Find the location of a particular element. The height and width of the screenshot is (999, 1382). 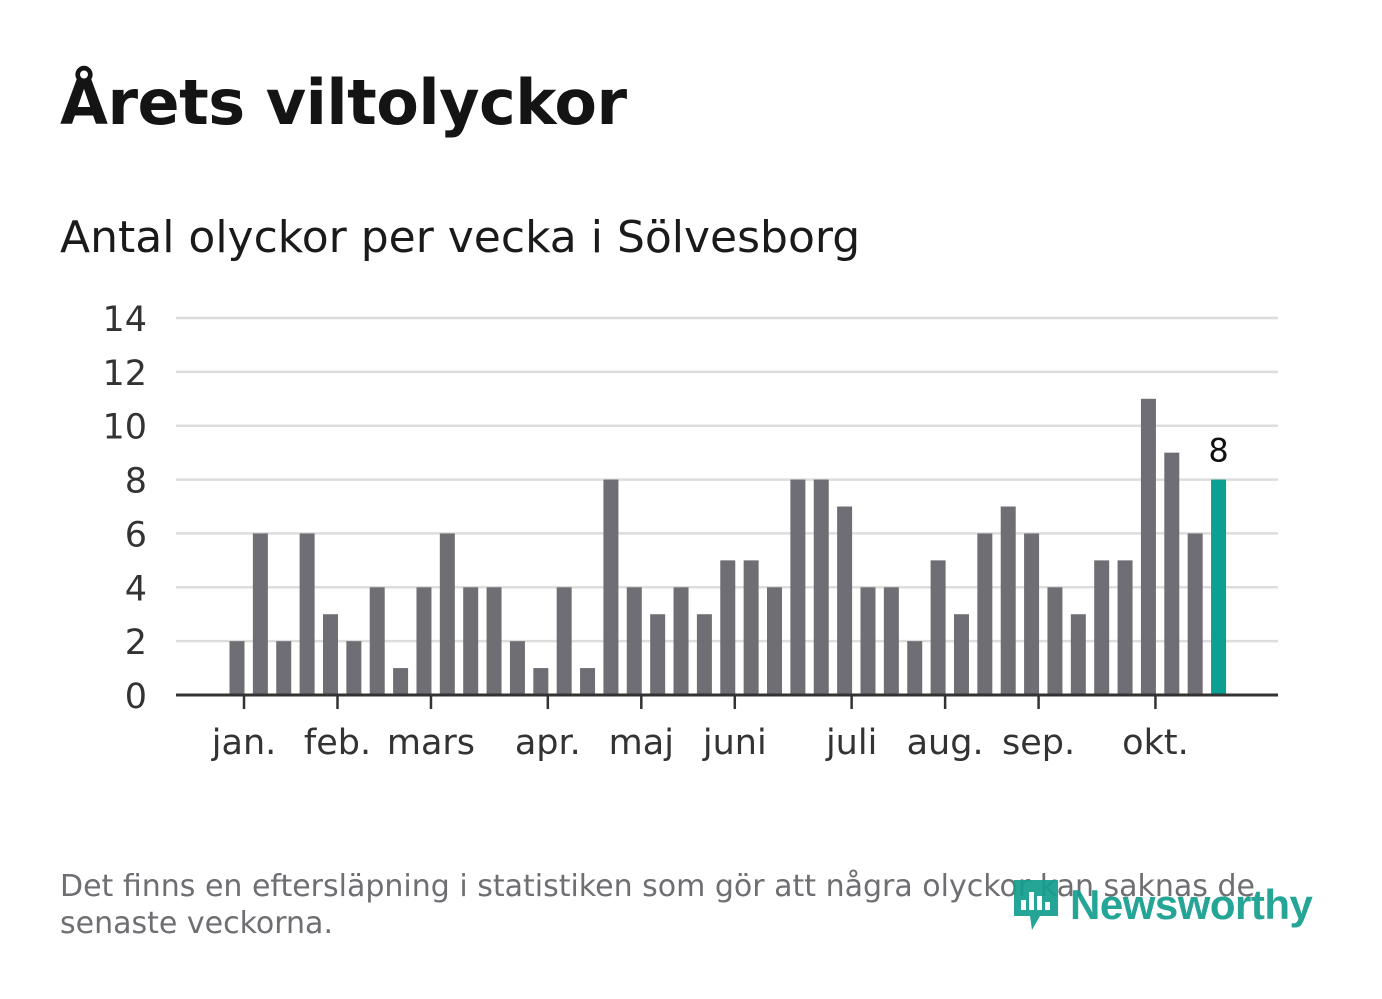

month-label: juli is located at coordinates (851, 743).